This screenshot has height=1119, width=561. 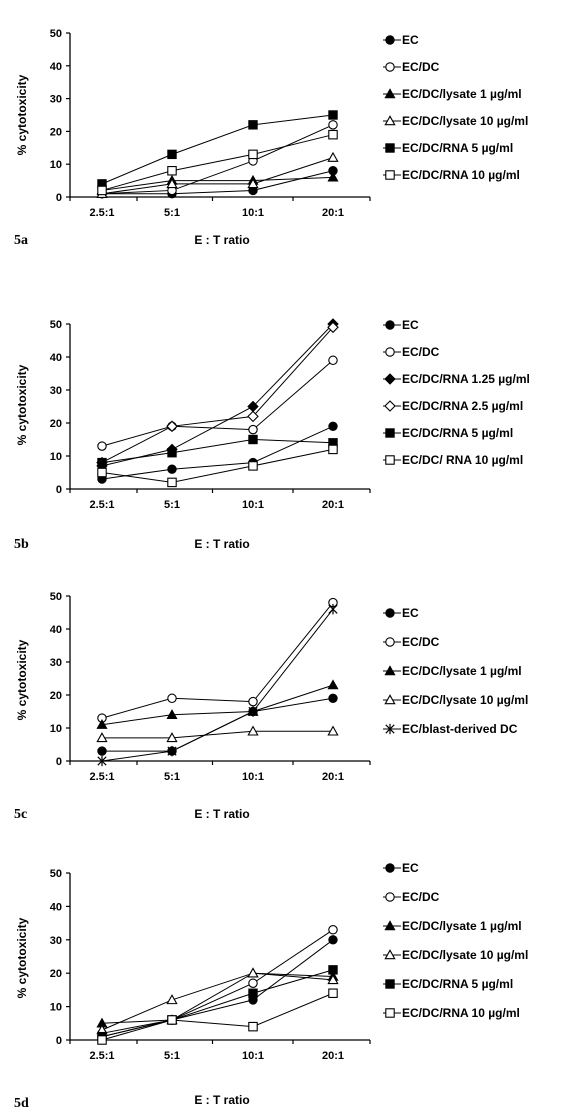 I want to click on legend-entry: EC/DC/lysate 1 µg/ml, so click(x=452, y=671).